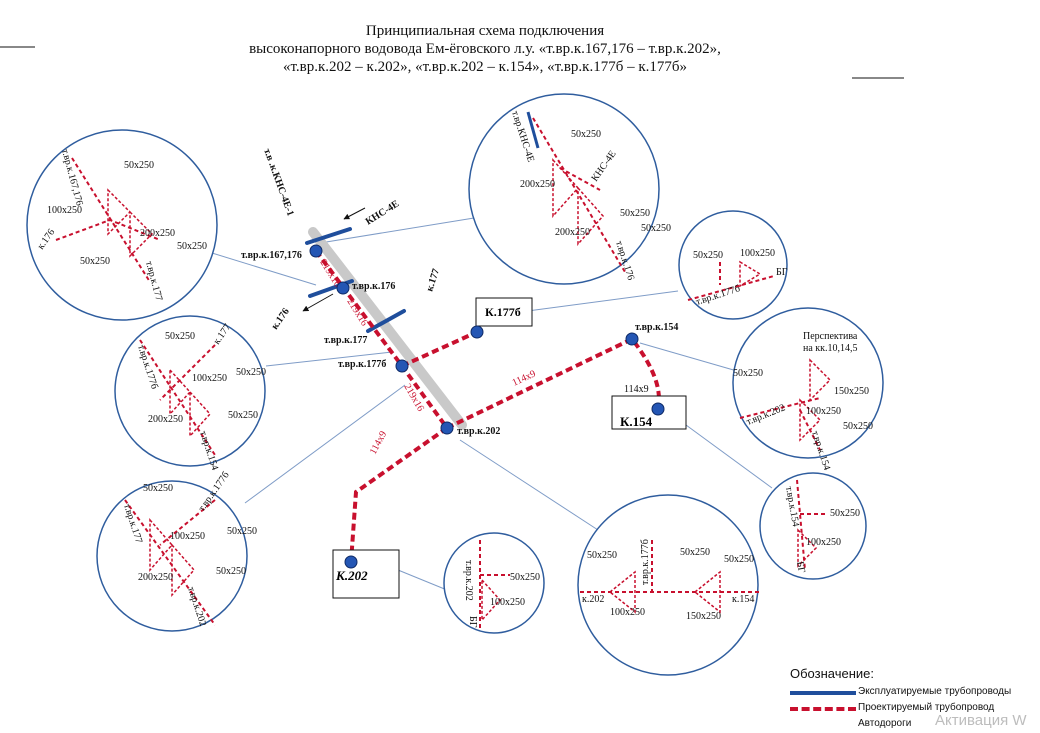 This screenshot has width=1040, height=733. Describe the element at coordinates (851, 391) in the screenshot. I see `c5-label-1: 150х250` at that location.